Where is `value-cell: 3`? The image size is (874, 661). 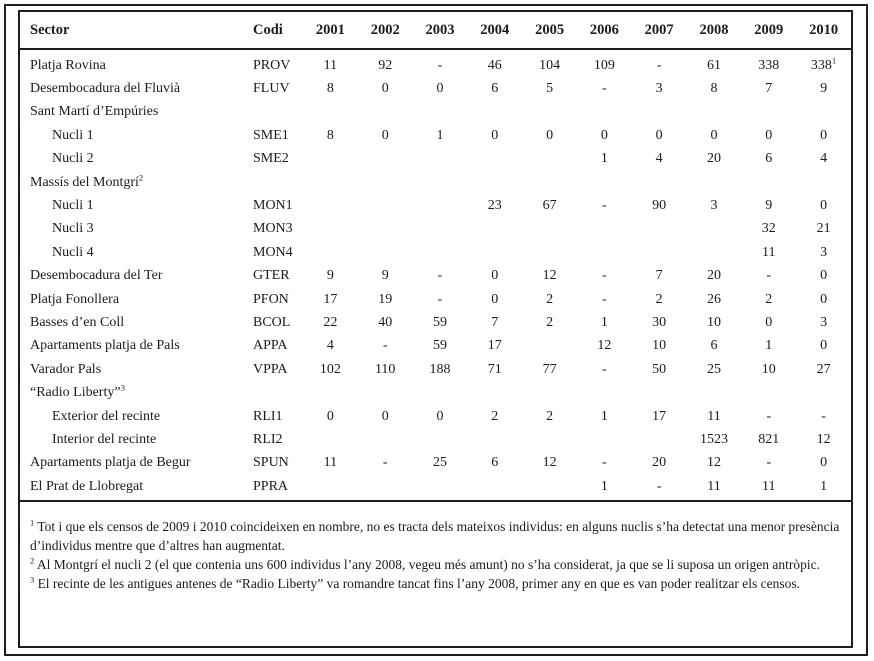 value-cell: 3 is located at coordinates (824, 322).